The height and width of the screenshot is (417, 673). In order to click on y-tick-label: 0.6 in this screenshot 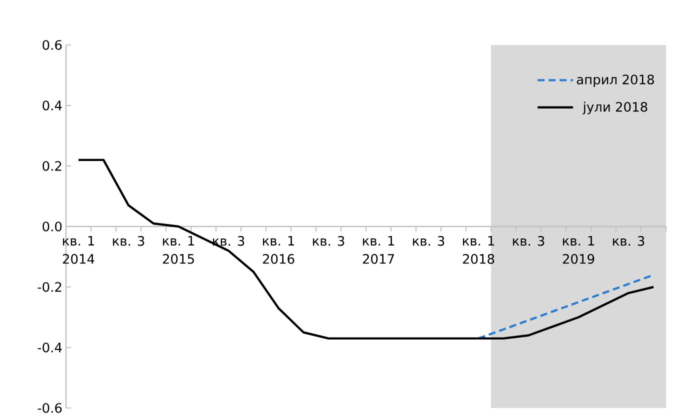, I will do `click(52, 45)`.